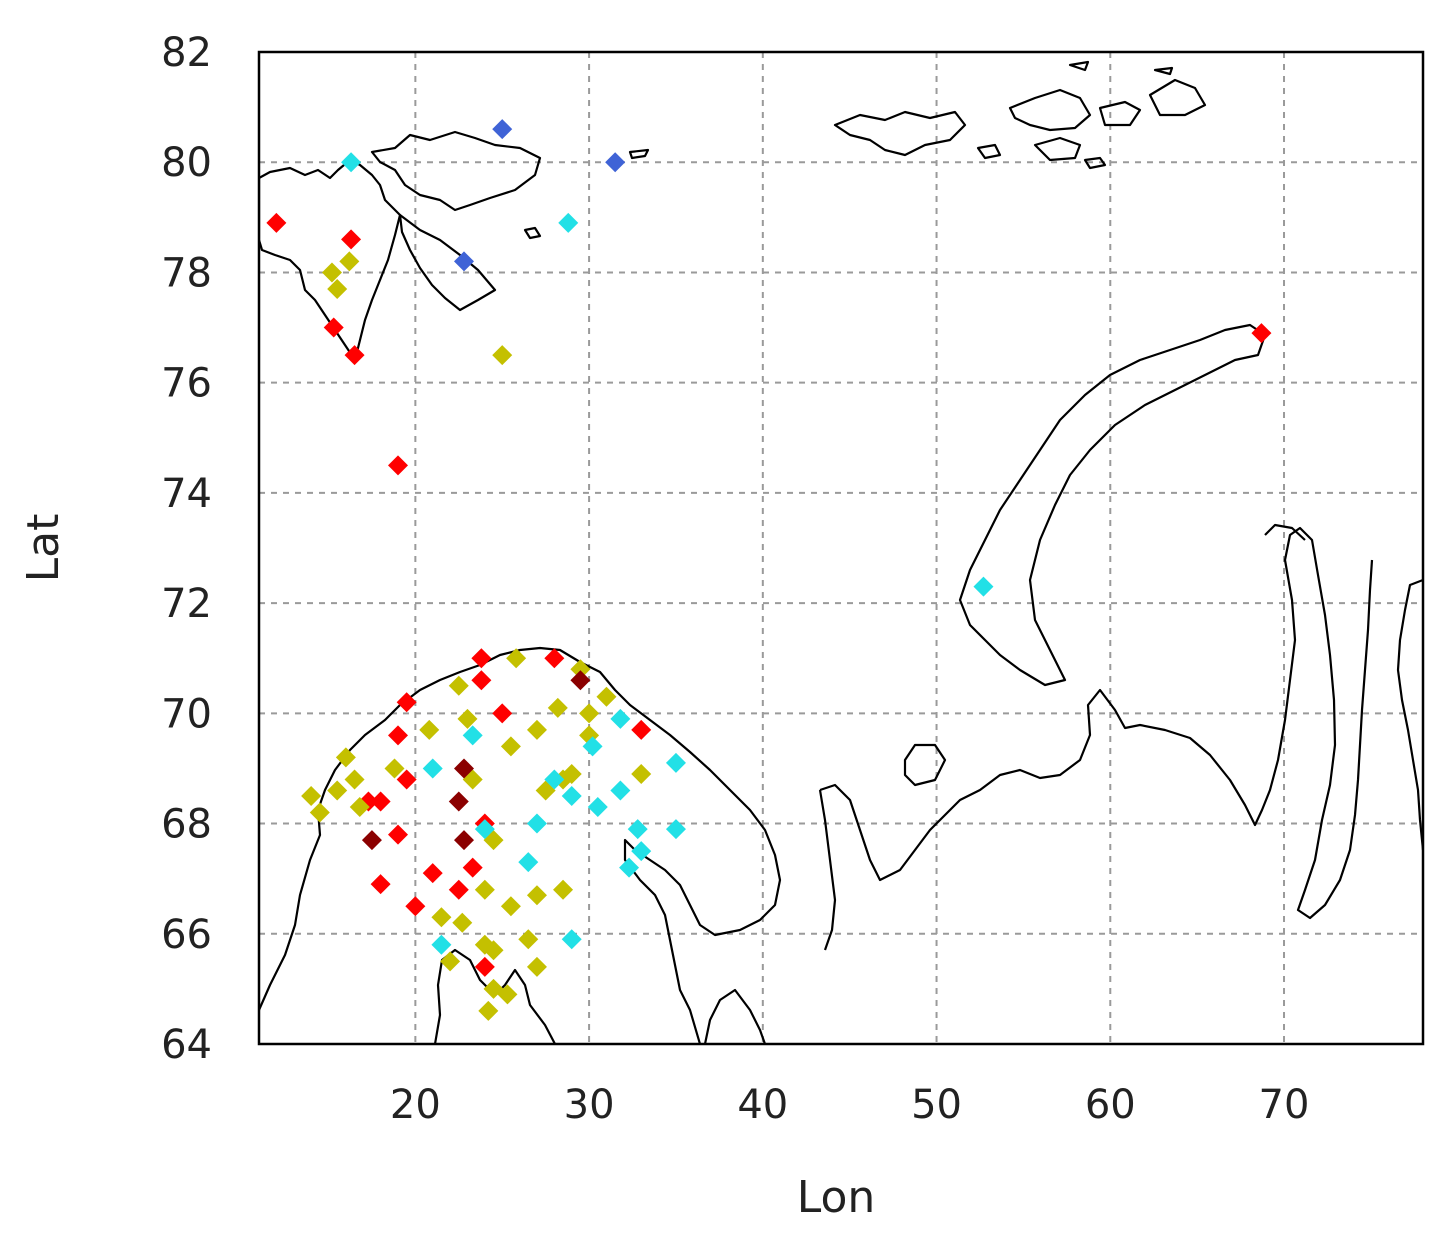 The image size is (1444, 1234). I want to click on x-tick-label: 30, so click(589, 1105).